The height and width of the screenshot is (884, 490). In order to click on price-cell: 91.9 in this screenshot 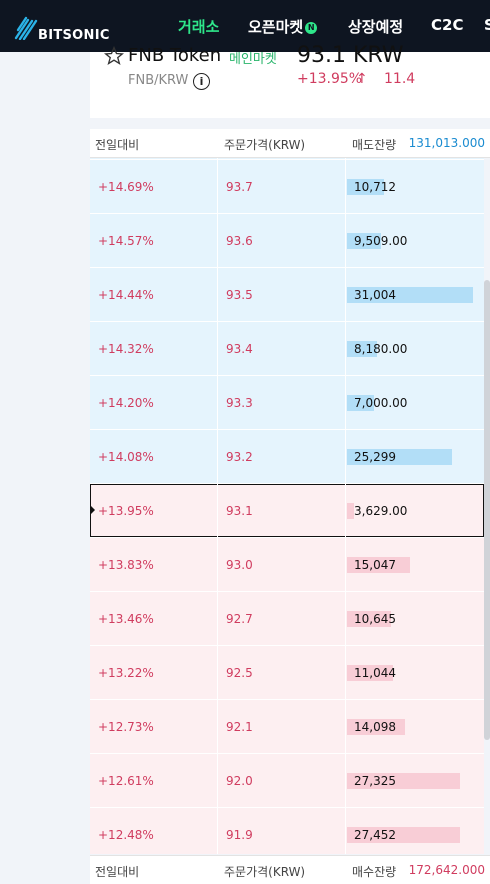, I will do `click(282, 831)`.